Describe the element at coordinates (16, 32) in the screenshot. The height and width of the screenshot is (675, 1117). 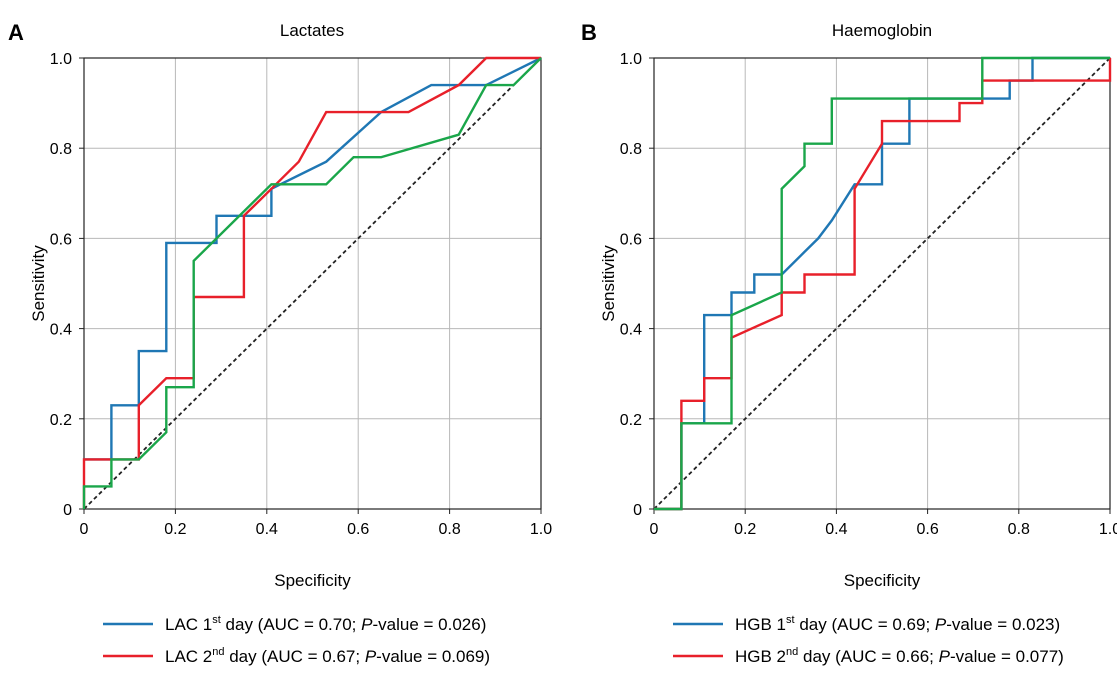
I see `panel-letter: A` at that location.